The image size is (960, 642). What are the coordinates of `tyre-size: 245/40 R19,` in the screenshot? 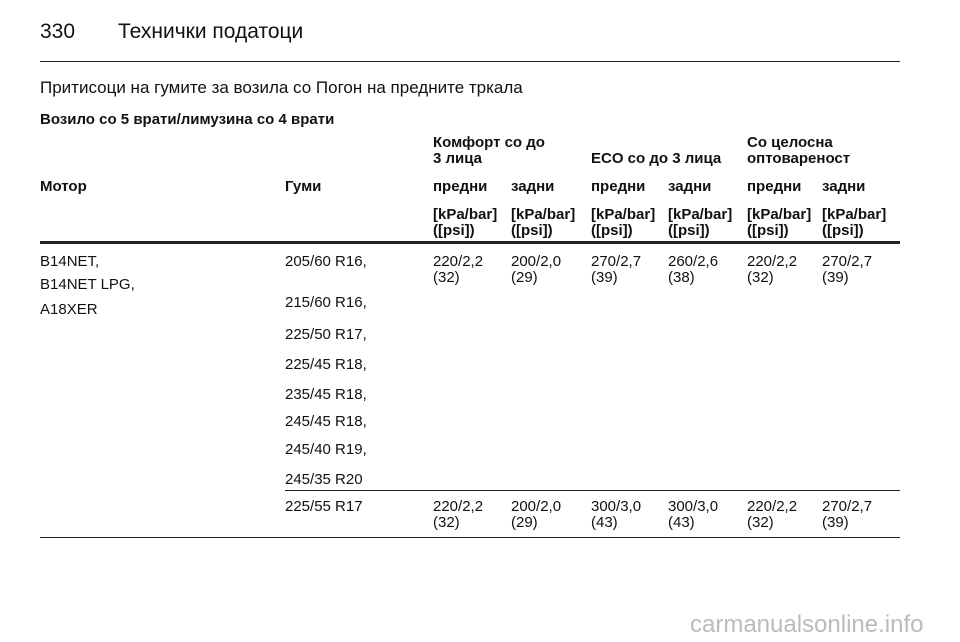 It's located at (326, 449).